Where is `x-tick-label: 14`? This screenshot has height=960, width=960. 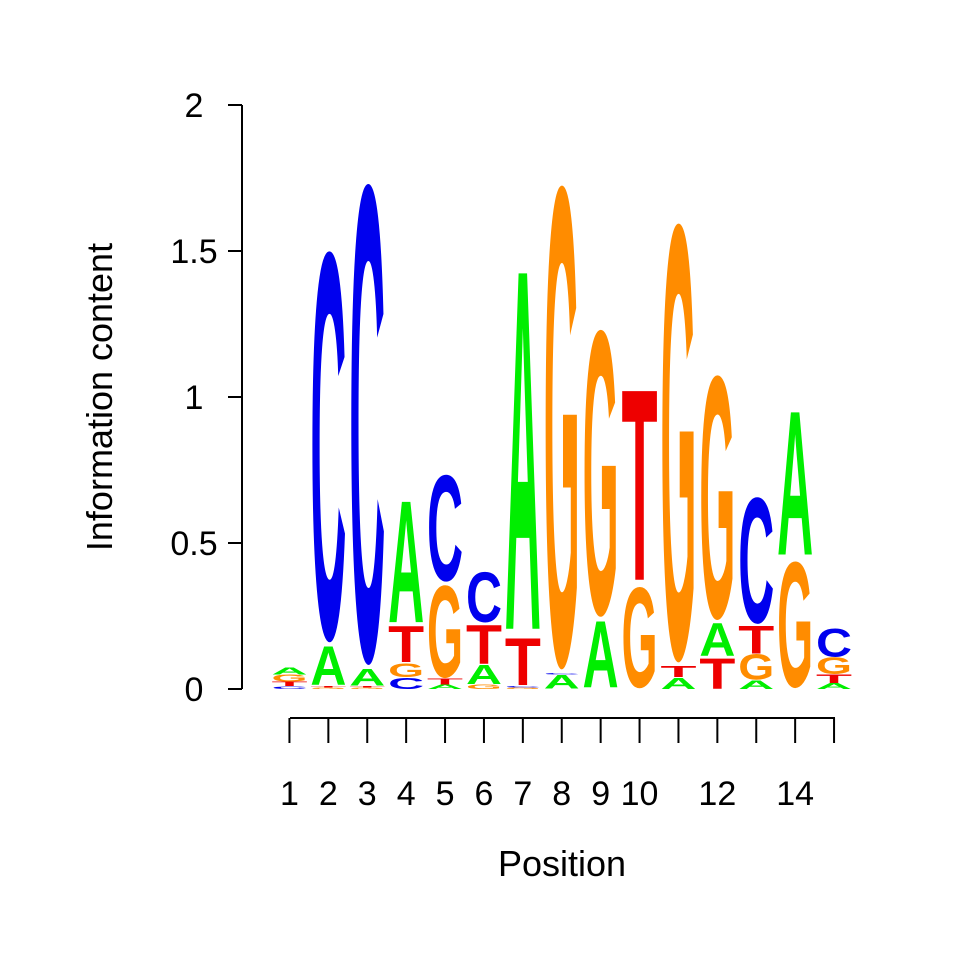
x-tick-label: 14 is located at coordinates (795, 794).